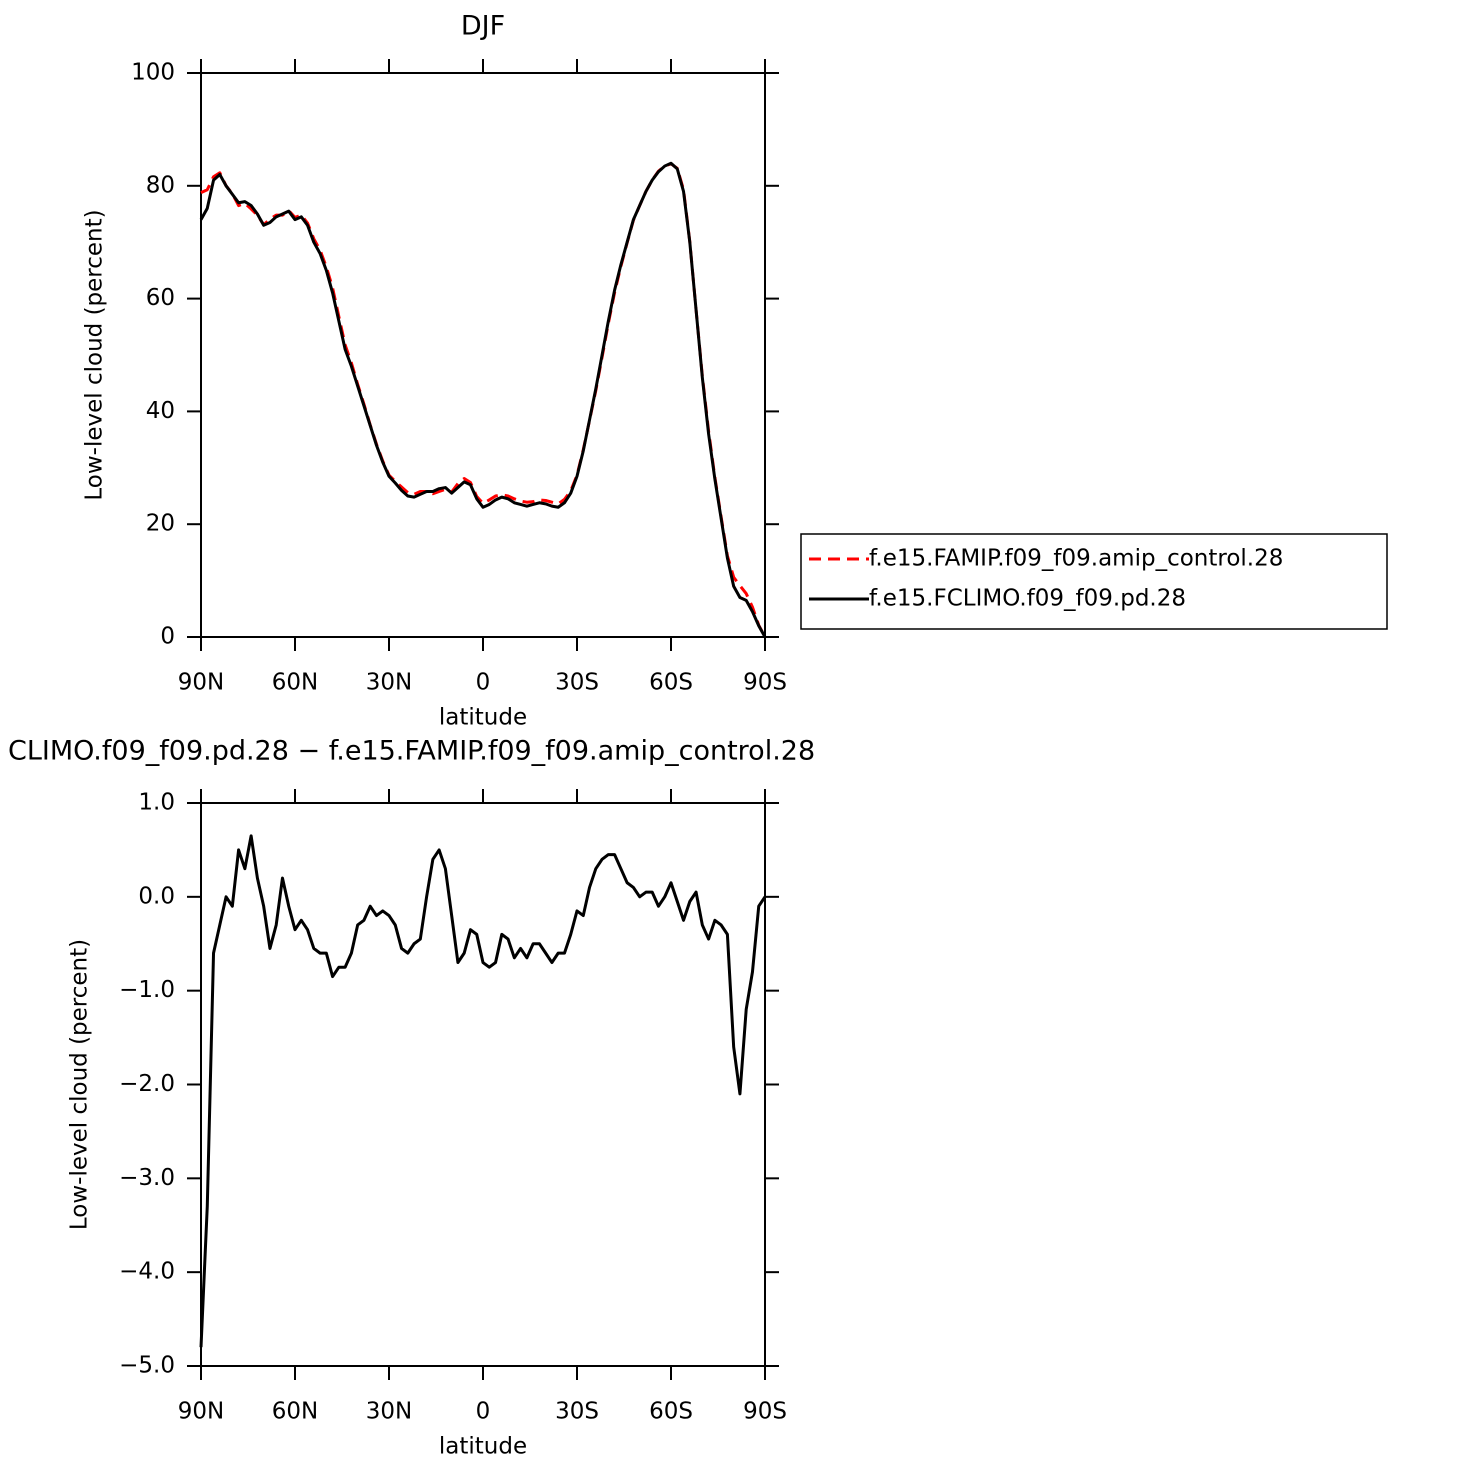  I want to click on y-tick-label: 20, so click(160, 524).